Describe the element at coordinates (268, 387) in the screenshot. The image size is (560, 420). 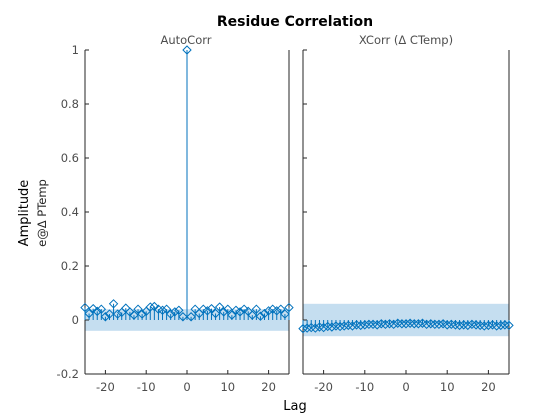
I see `autocorr-x-tick-label: 20` at that location.